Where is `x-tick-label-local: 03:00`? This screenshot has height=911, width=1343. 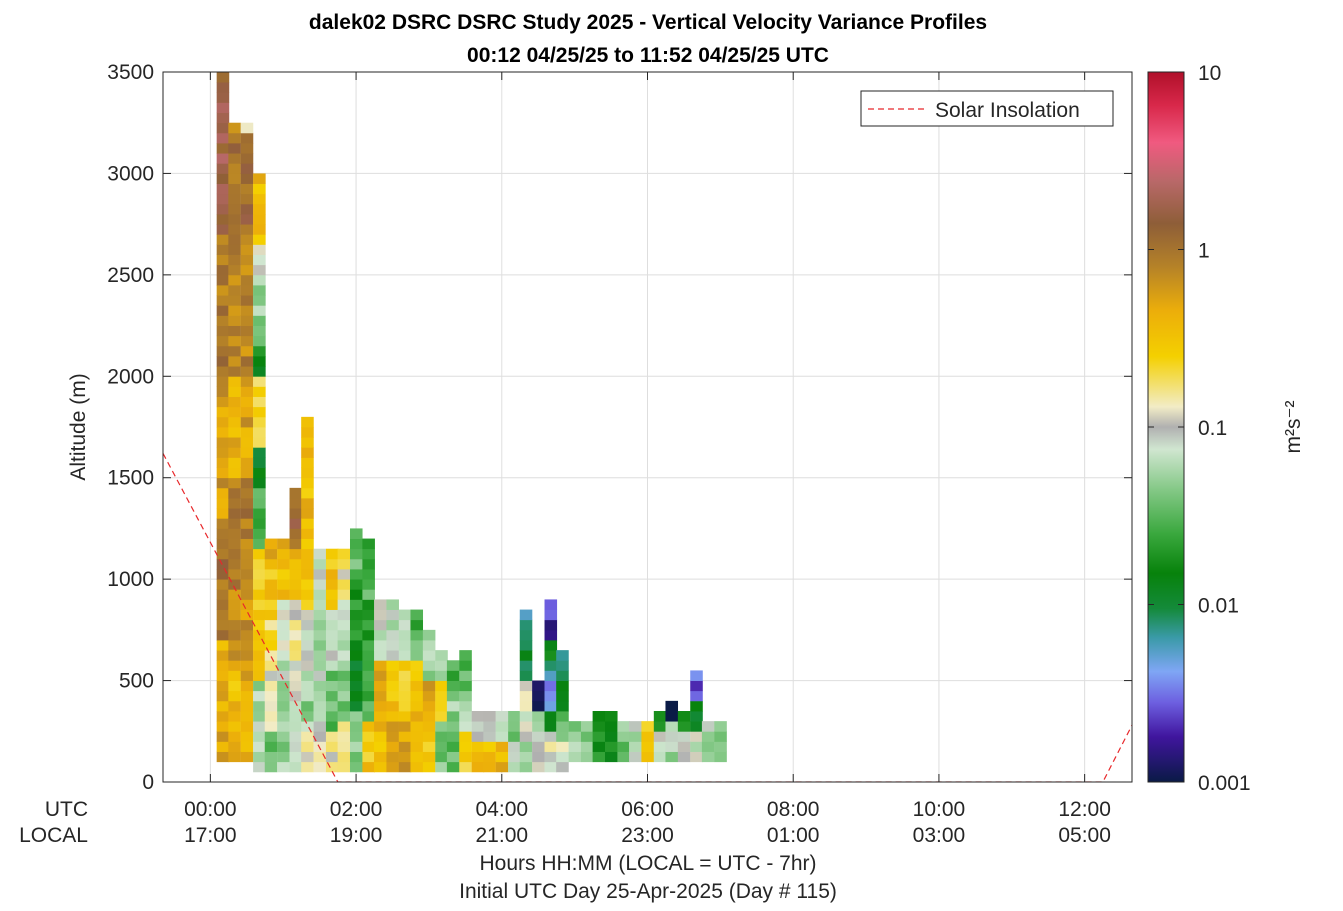
x-tick-label-local: 03:00 is located at coordinates (939, 835).